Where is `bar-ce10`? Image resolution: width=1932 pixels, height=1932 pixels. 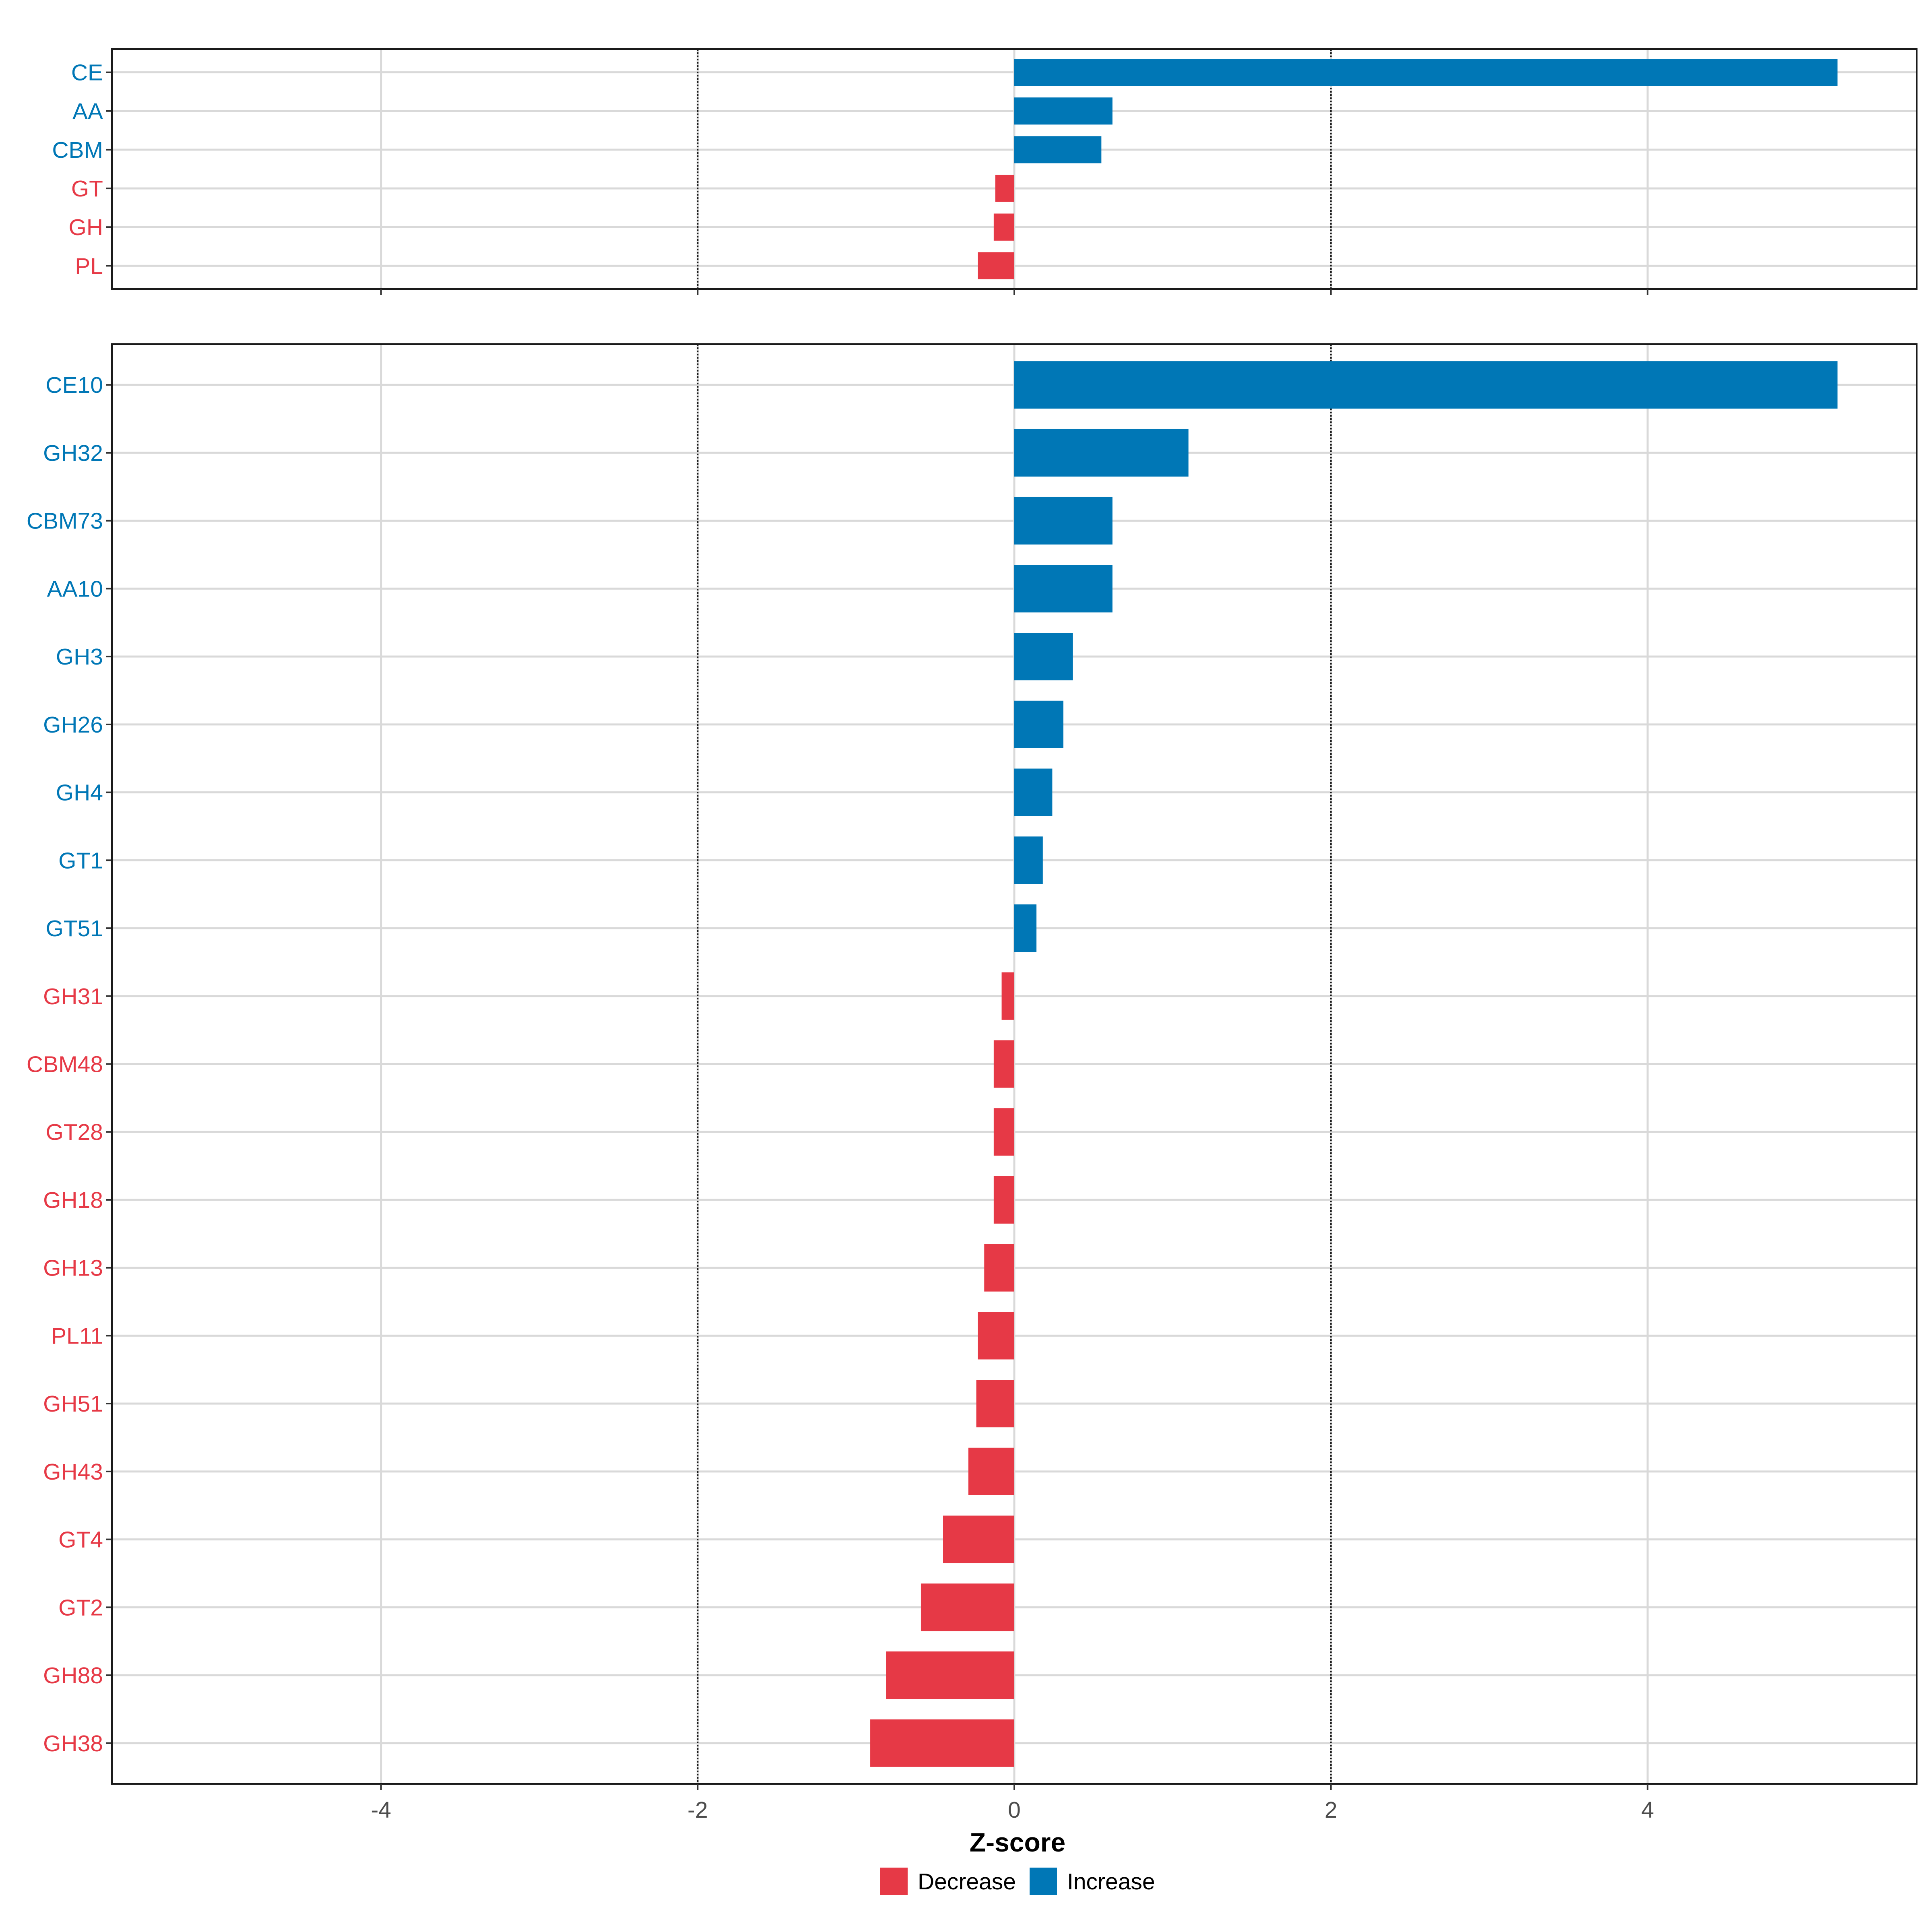 bar-ce10 is located at coordinates (1426, 385).